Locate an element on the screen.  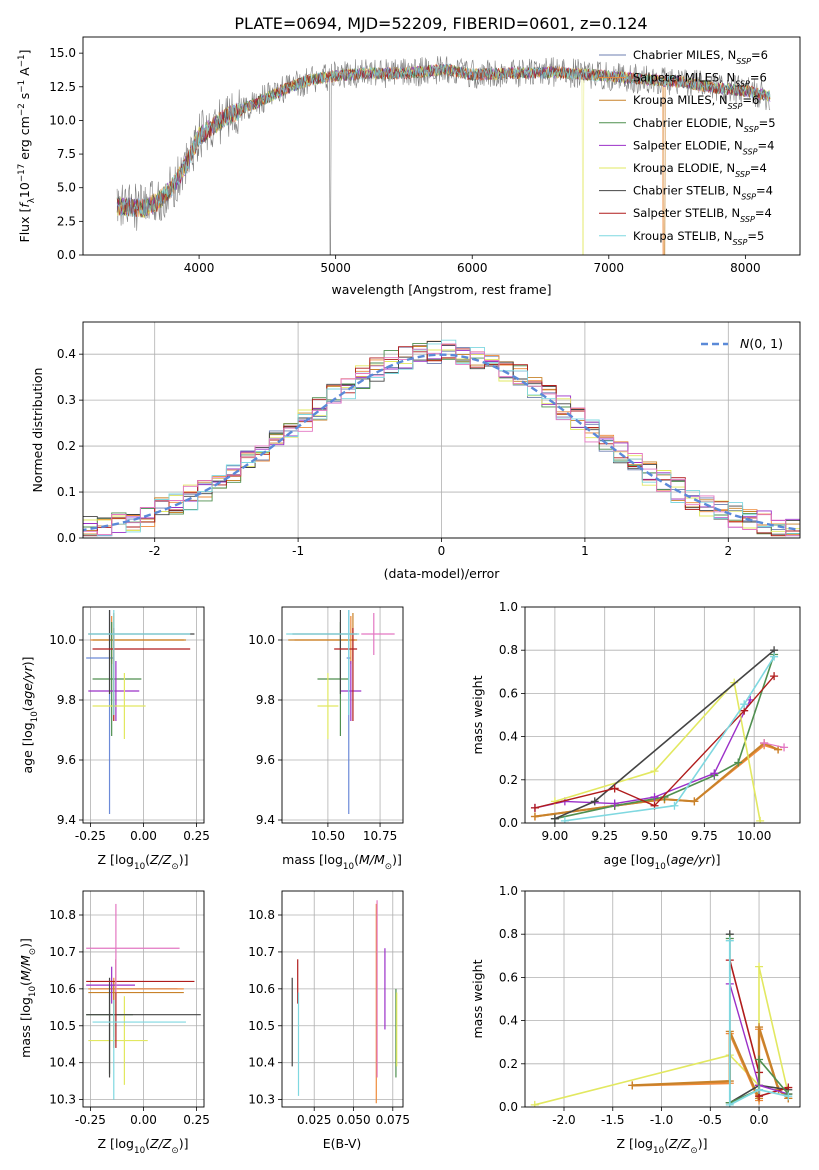
y-tick-label: 10.5 is located at coordinates (62, 1026).